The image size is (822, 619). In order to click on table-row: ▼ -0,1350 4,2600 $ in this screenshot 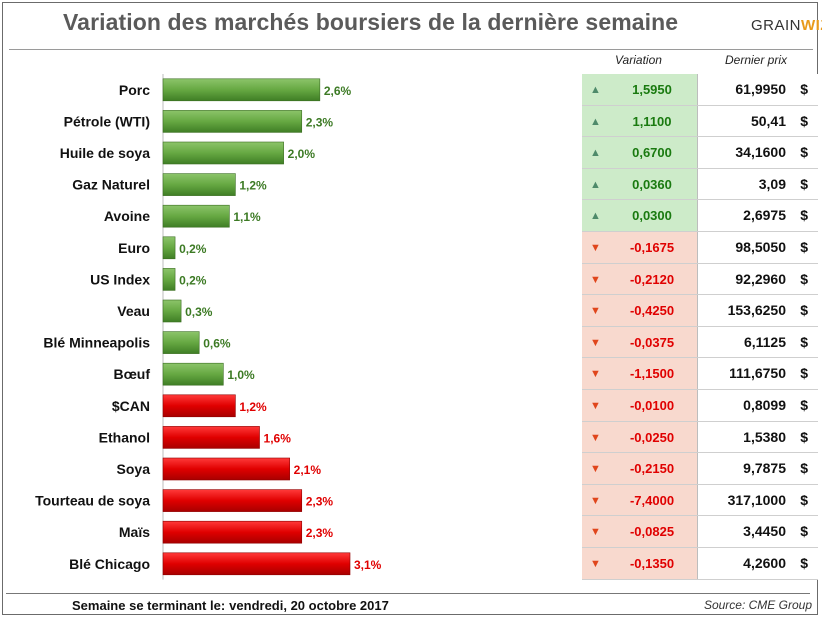, I will do `click(700, 564)`.